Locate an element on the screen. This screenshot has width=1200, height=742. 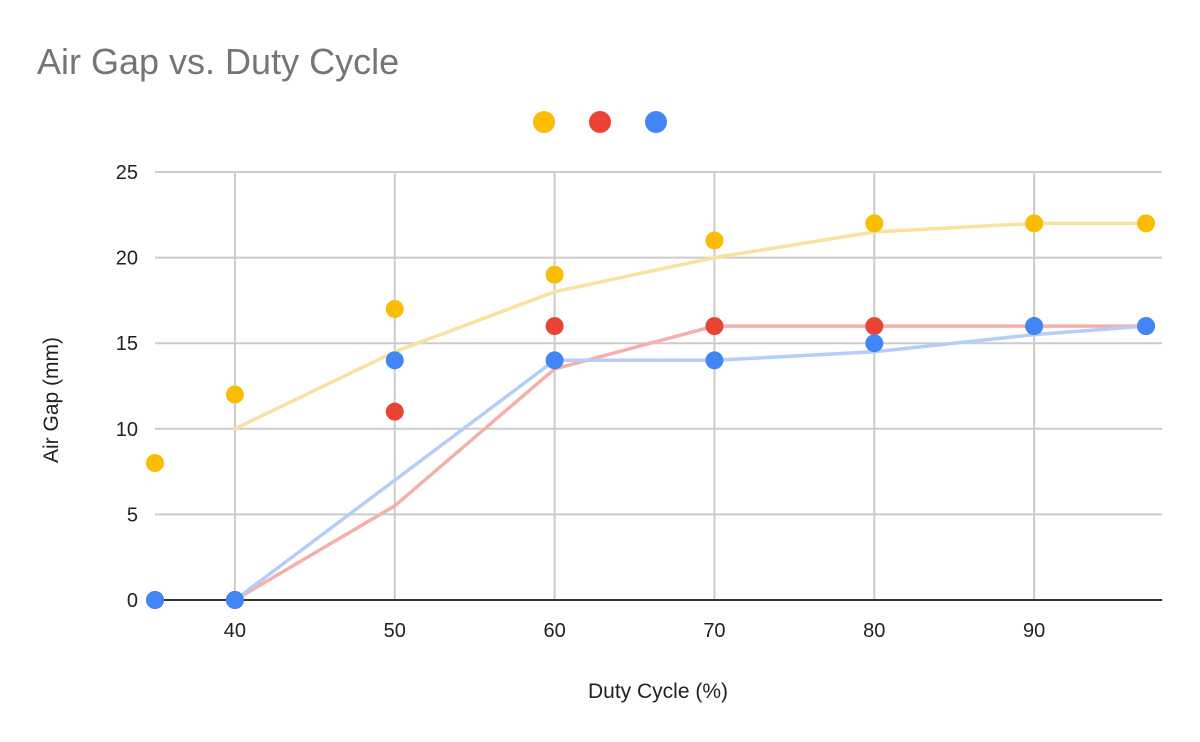
y-tick-label: 20 is located at coordinates (127, 259).